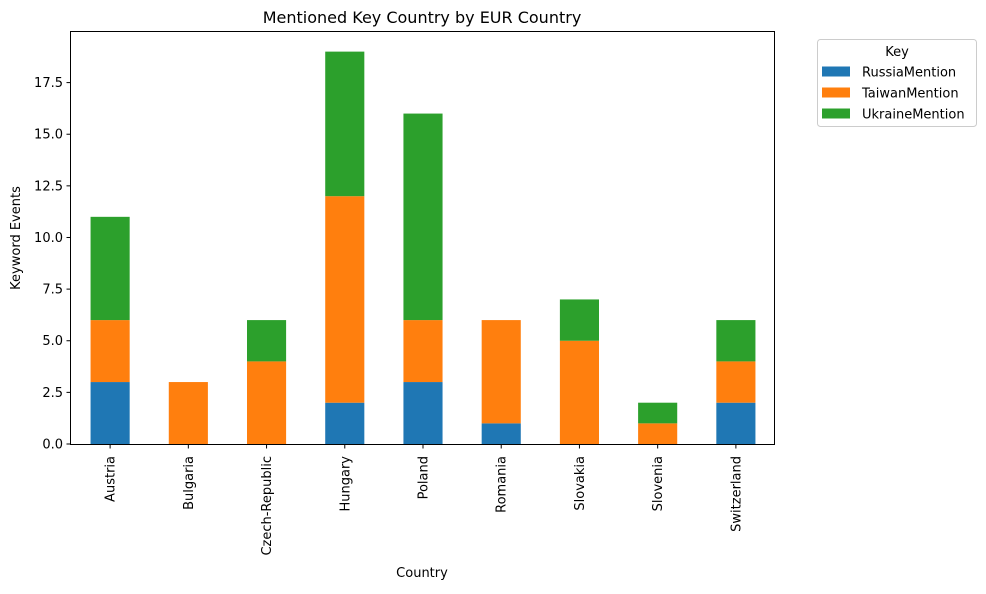 The width and height of the screenshot is (986, 594). Describe the element at coordinates (501, 372) in the screenshot. I see `bar-taiwanmention-romania` at that location.